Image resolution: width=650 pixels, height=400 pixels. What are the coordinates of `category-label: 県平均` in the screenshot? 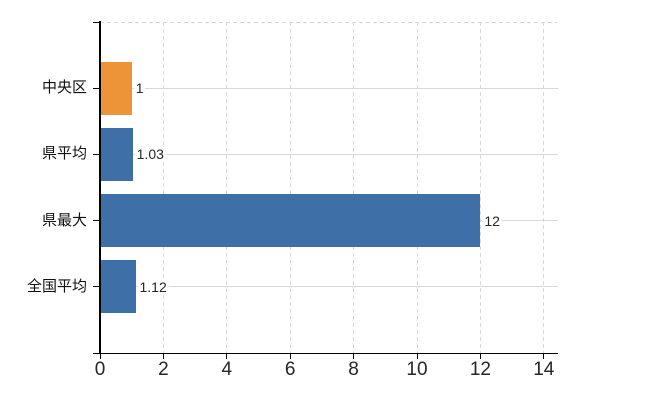 It's located at (64, 154).